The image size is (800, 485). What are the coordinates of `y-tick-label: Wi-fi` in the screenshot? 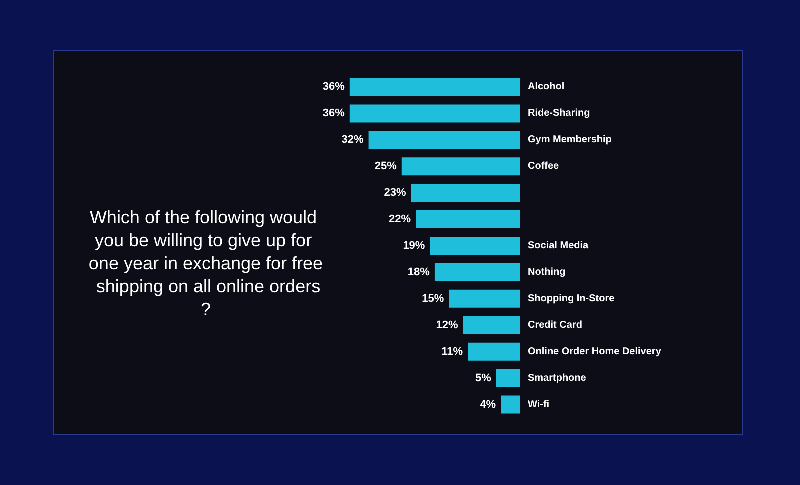 It's located at (539, 404).